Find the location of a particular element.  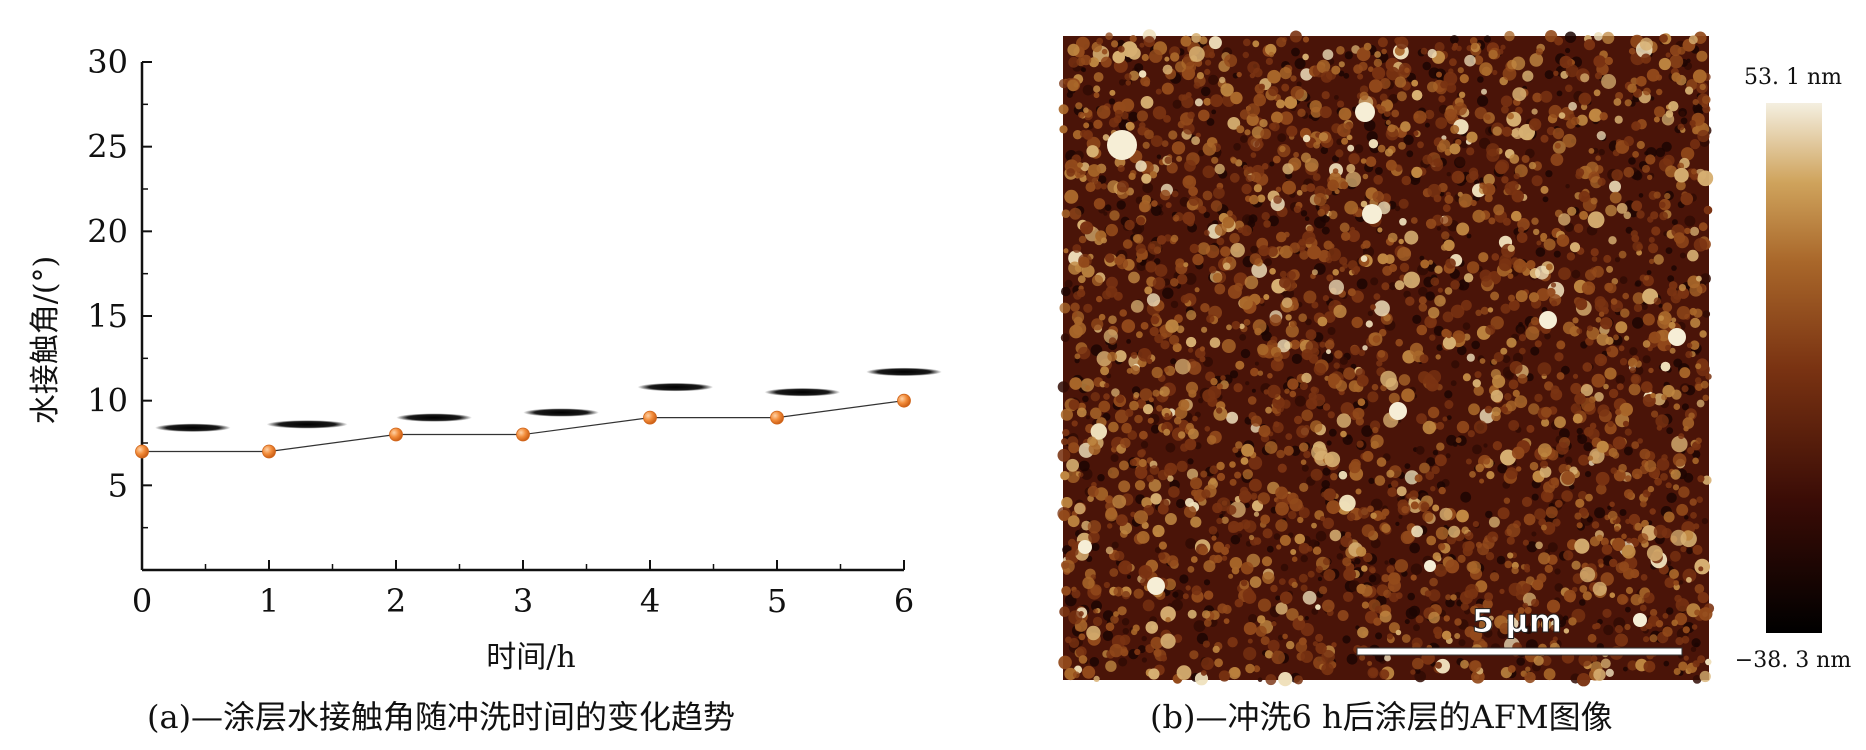

afm-bright-particle is located at coordinates (1085, 547).